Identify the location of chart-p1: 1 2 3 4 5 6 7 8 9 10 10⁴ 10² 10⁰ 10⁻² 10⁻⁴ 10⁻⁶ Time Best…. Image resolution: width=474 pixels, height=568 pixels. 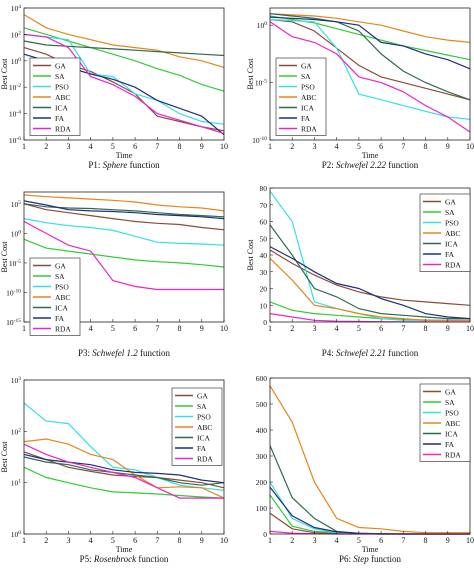
(114, 87).